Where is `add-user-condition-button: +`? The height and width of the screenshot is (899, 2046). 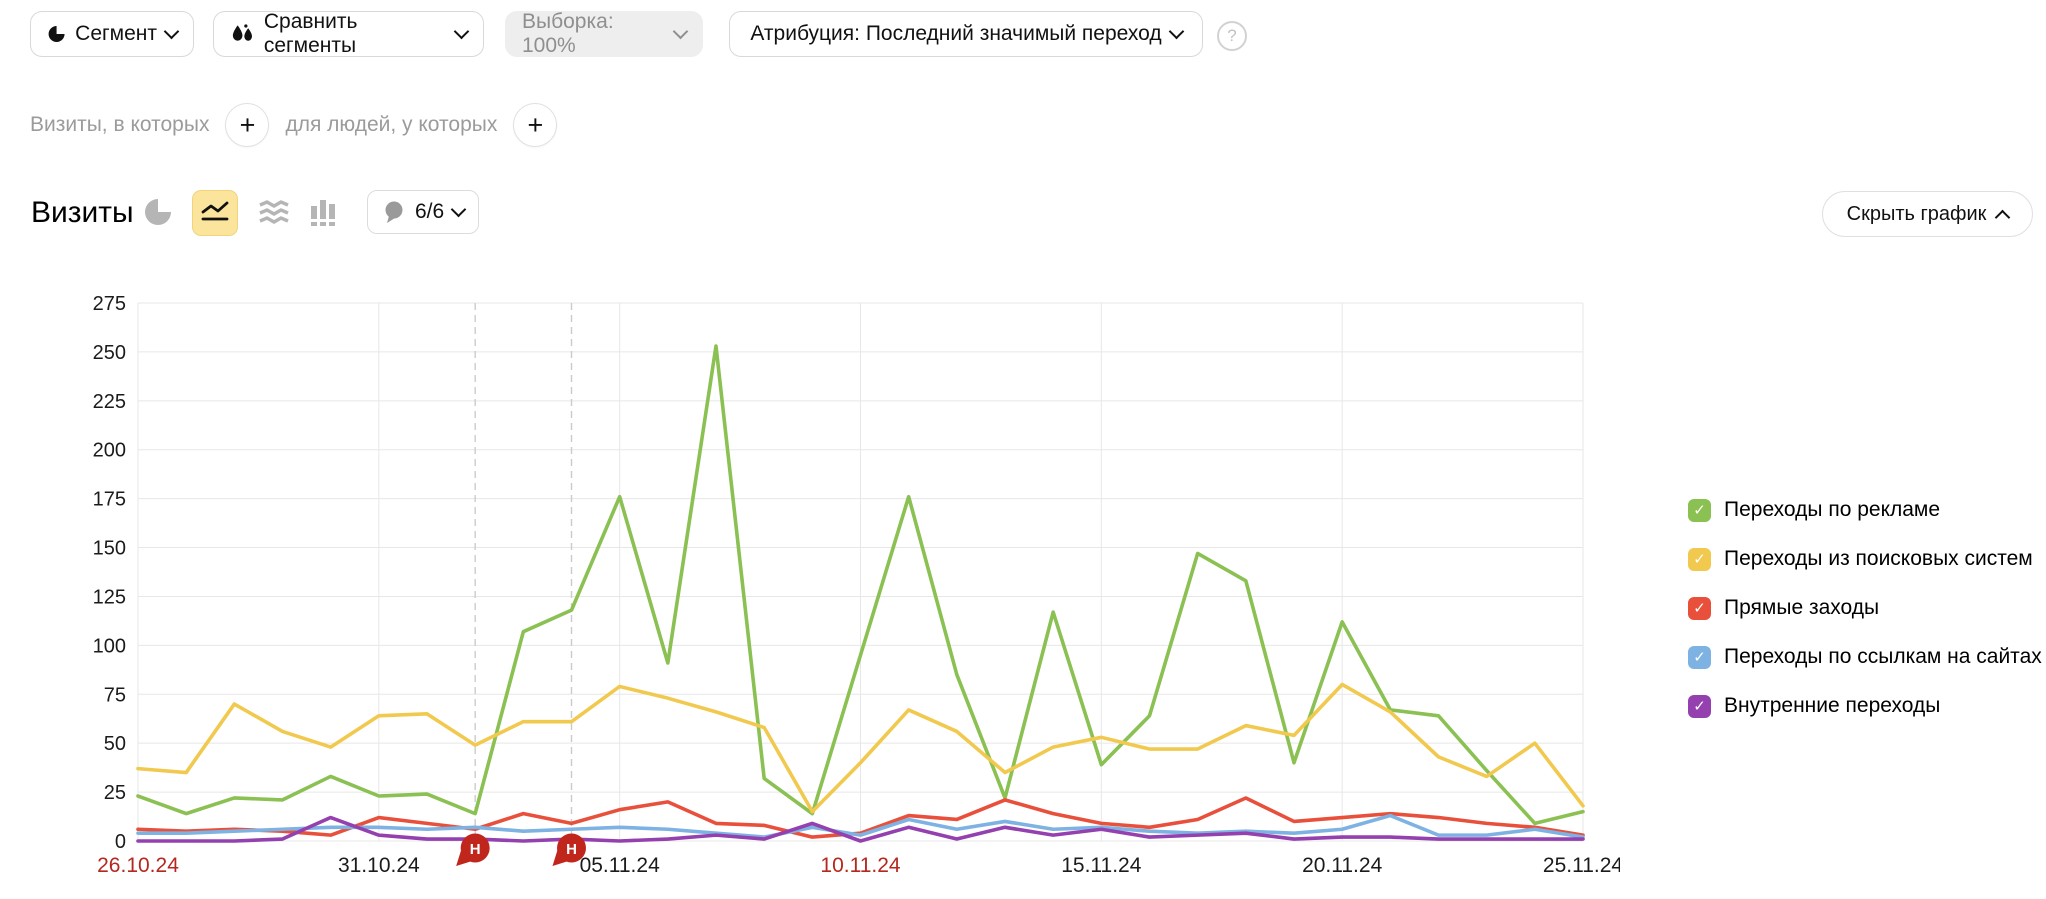 add-user-condition-button: + is located at coordinates (535, 125).